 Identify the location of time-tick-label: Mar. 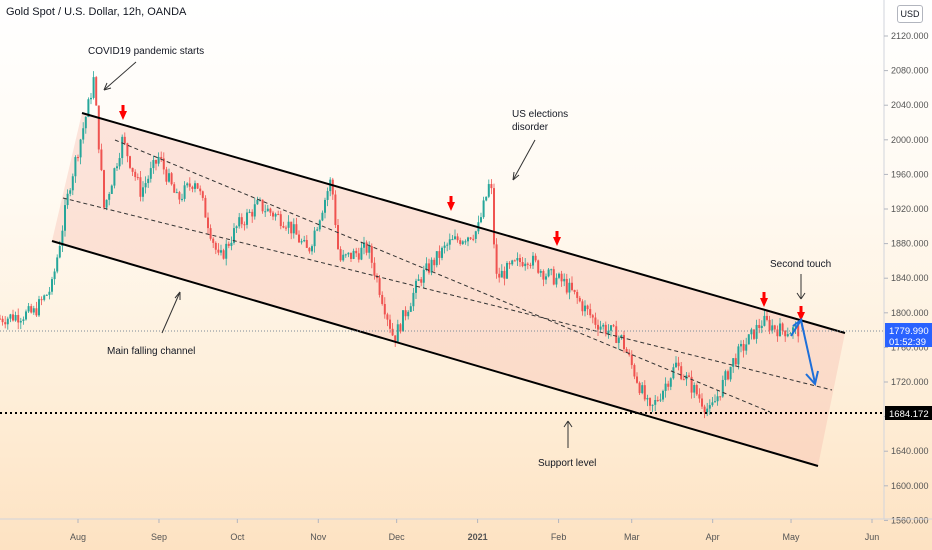
(632, 537).